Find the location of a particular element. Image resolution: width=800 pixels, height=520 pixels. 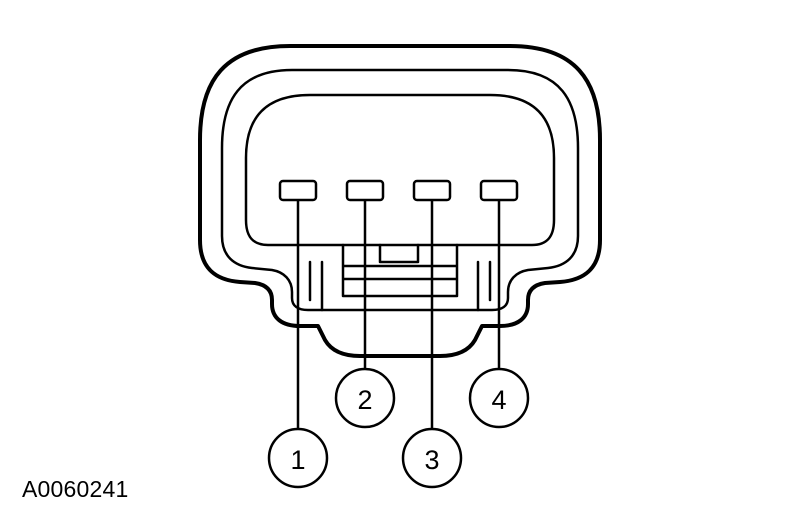

callout-label-1: 1 is located at coordinates (297, 460).